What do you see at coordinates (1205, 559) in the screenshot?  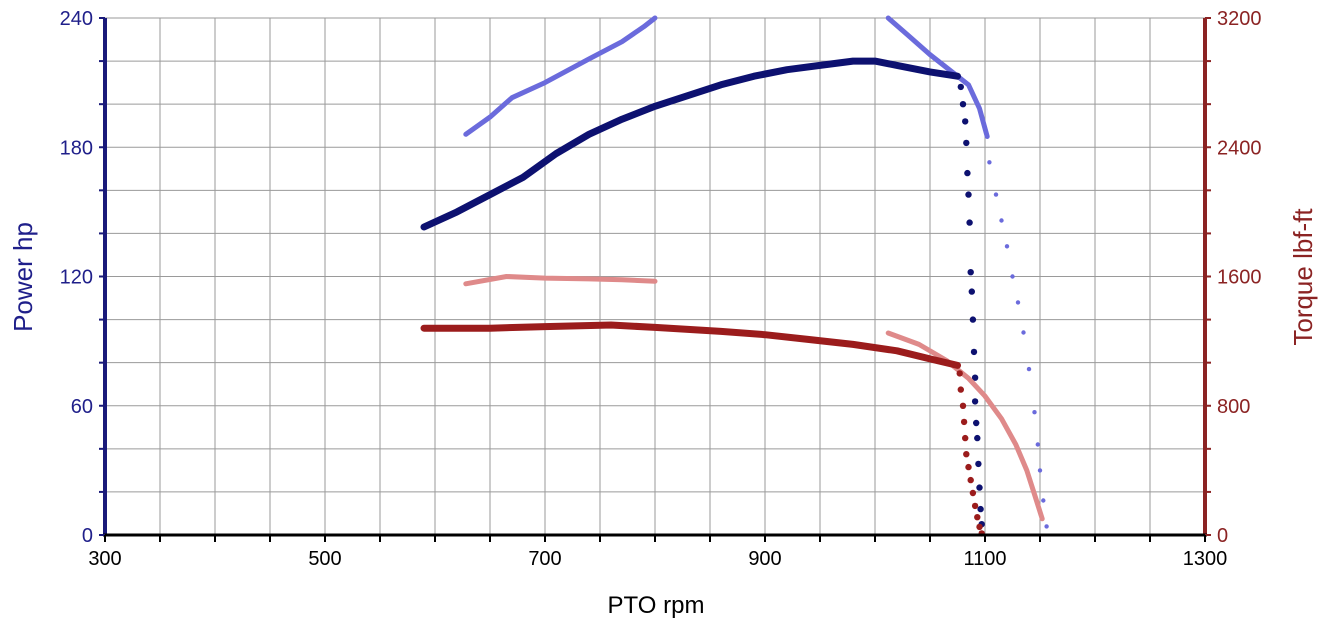 I see `x-tick-label: 1300` at bounding box center [1205, 559].